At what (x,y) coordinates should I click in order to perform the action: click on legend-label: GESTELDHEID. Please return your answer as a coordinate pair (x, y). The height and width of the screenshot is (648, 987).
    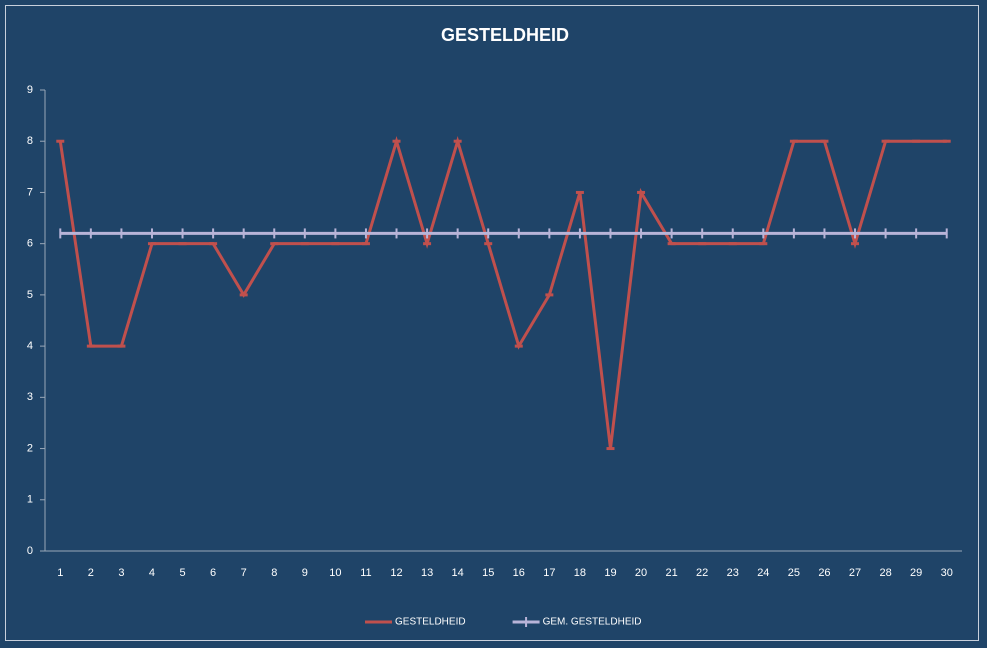
    Looking at the image, I should click on (430, 622).